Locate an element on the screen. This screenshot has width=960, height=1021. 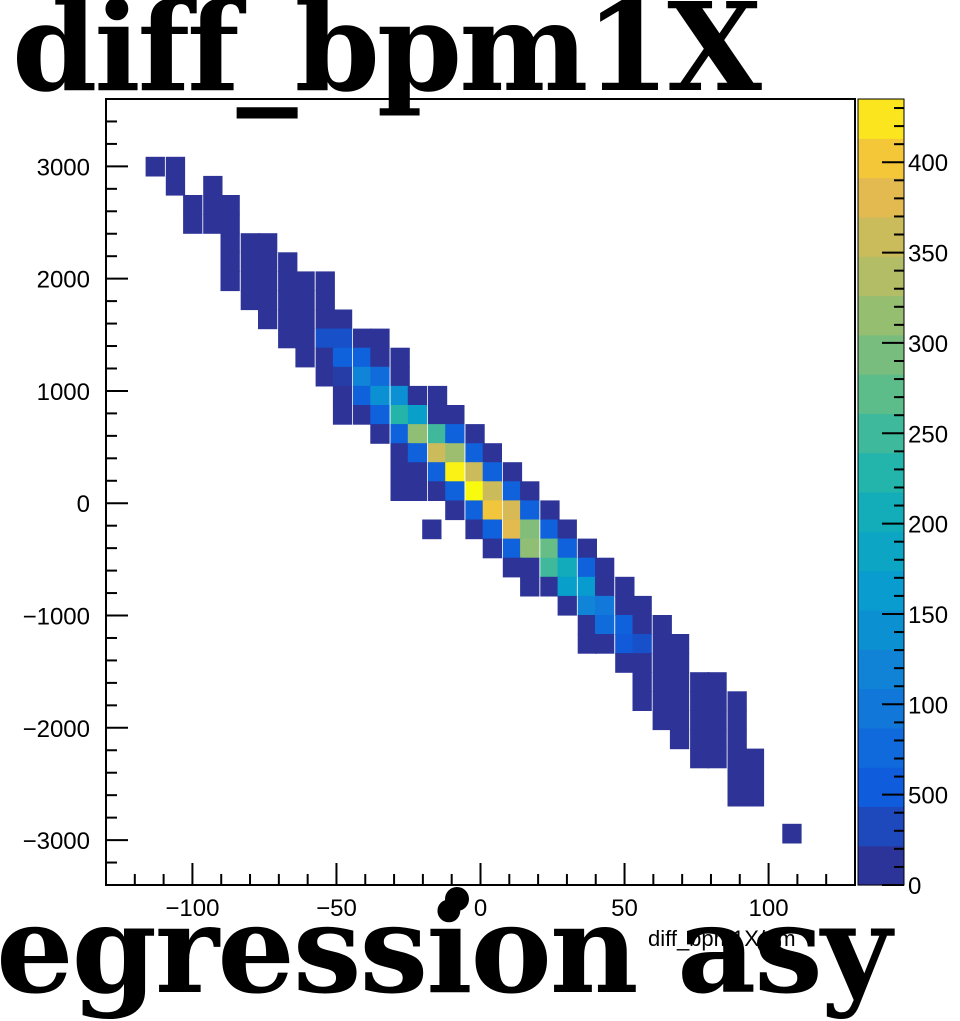
y-axis-ticks: −3000 −2000 −1000 0 1000 2000 3000 is located at coordinates (75, 492).